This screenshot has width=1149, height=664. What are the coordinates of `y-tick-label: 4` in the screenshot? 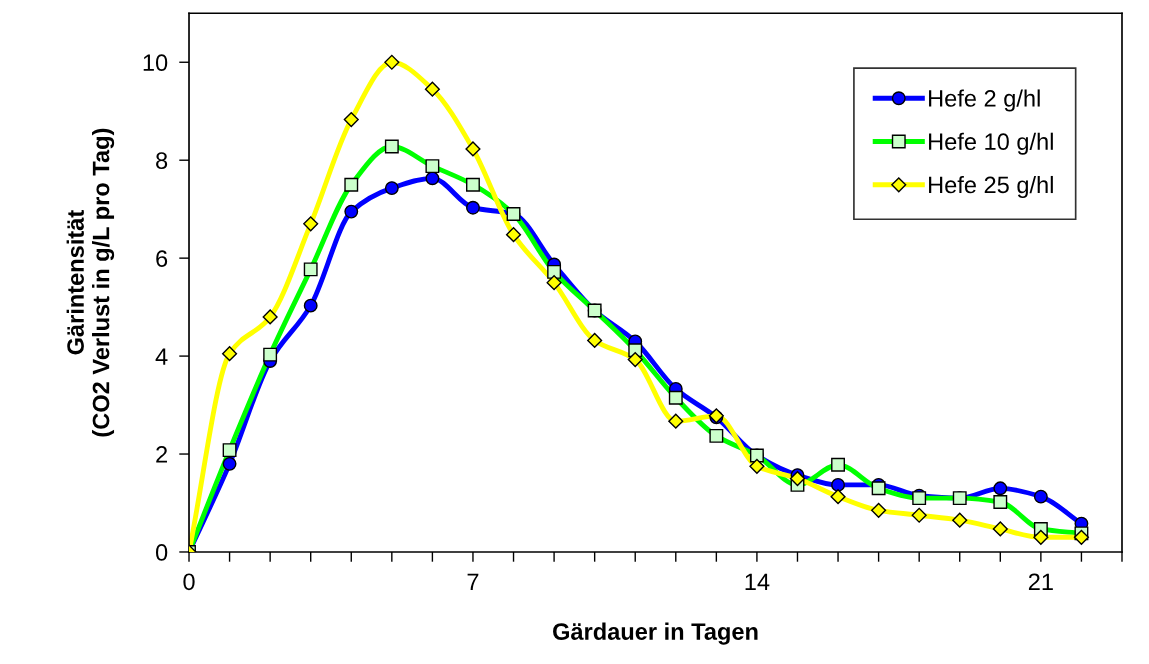 It's located at (161, 356).